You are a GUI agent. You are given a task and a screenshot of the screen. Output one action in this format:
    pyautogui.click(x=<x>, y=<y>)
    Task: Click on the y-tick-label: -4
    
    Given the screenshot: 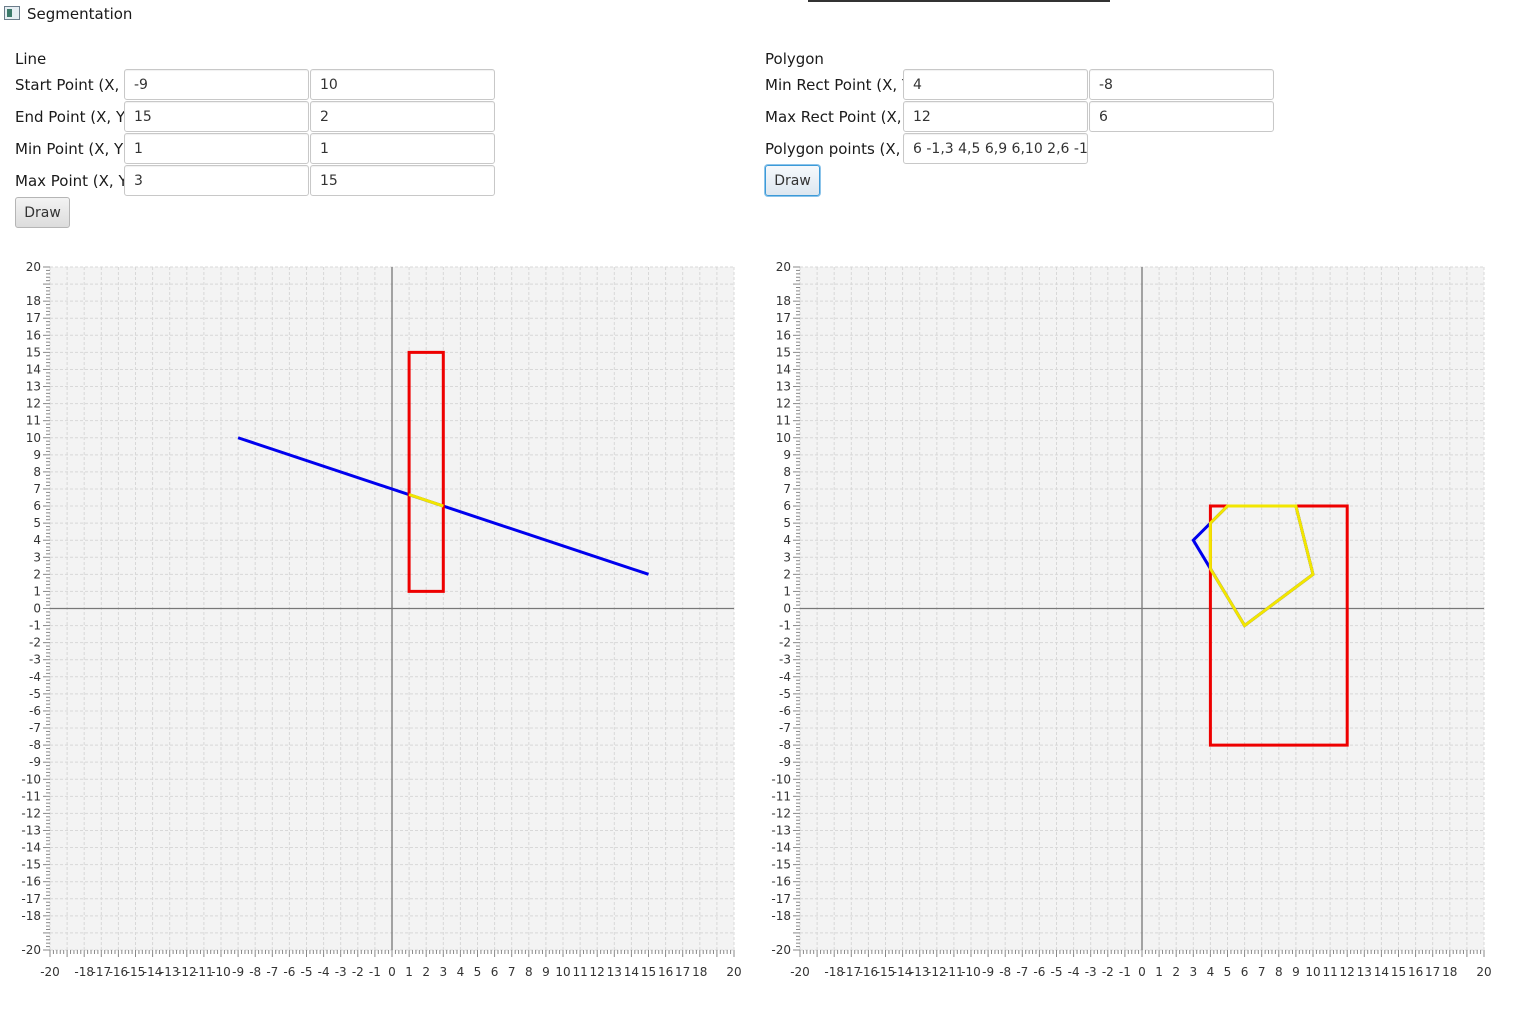 What is the action you would take?
    pyautogui.click(x=785, y=677)
    